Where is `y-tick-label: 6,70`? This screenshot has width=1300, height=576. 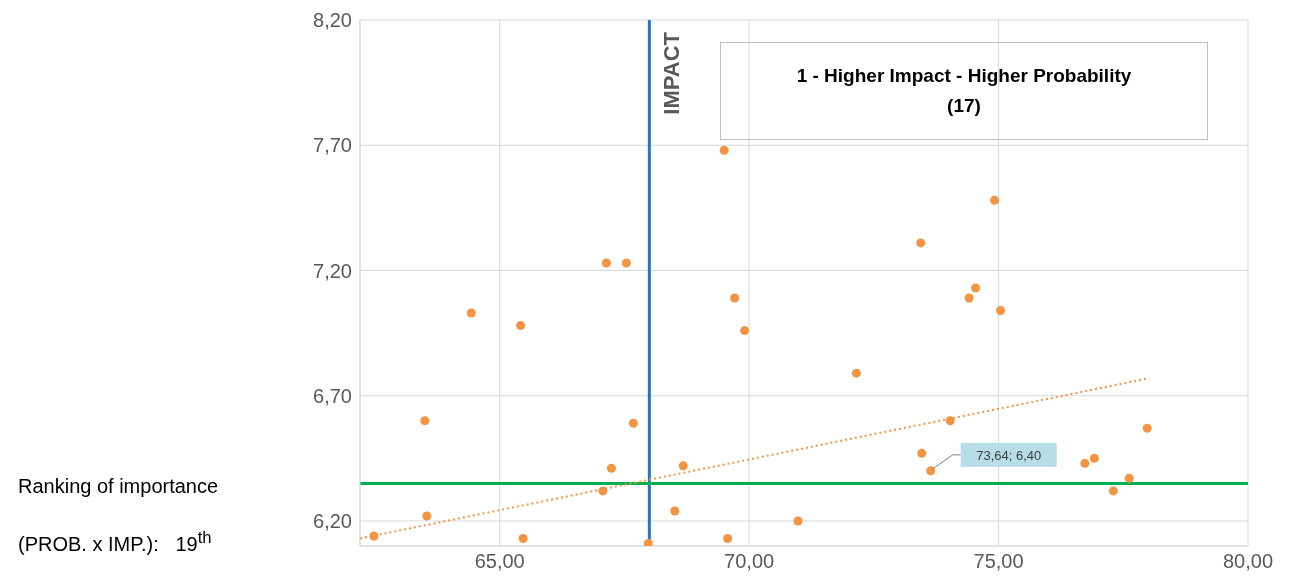
y-tick-label: 6,70 is located at coordinates (332, 395).